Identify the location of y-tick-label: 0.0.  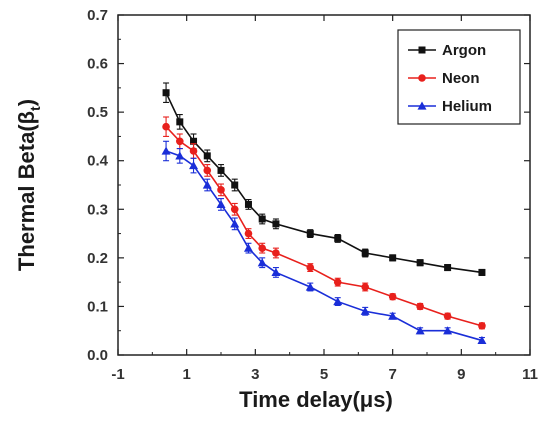
(97, 355).